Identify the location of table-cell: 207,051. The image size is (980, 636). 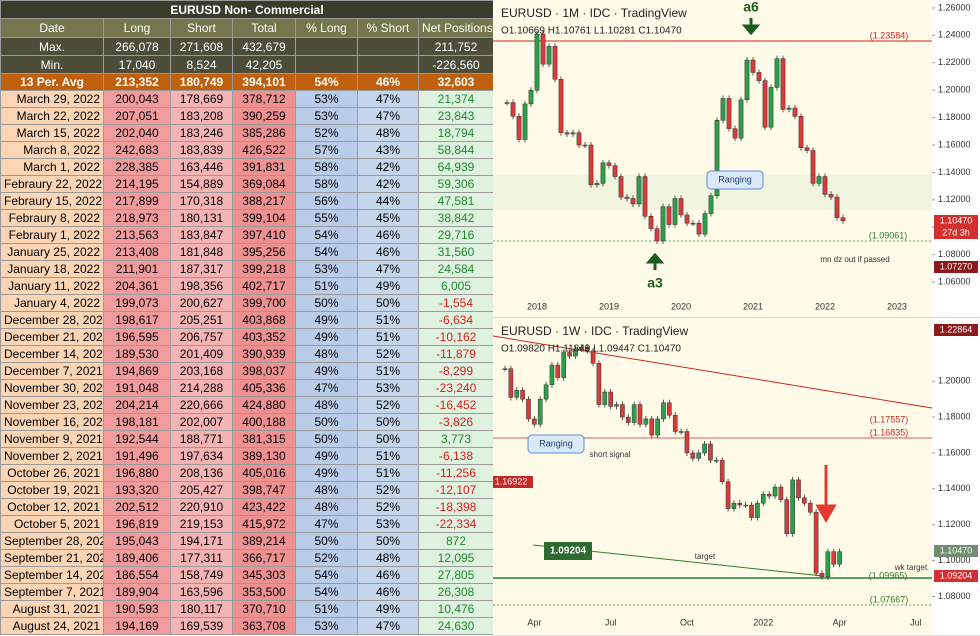
(137, 116).